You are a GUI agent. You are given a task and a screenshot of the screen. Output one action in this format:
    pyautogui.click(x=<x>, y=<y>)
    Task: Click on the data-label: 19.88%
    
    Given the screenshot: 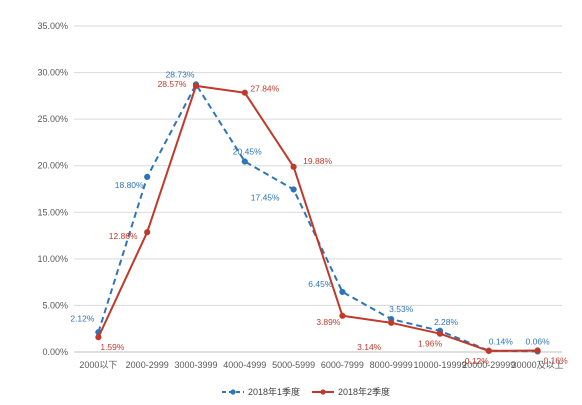 What is the action you would take?
    pyautogui.click(x=317, y=161)
    